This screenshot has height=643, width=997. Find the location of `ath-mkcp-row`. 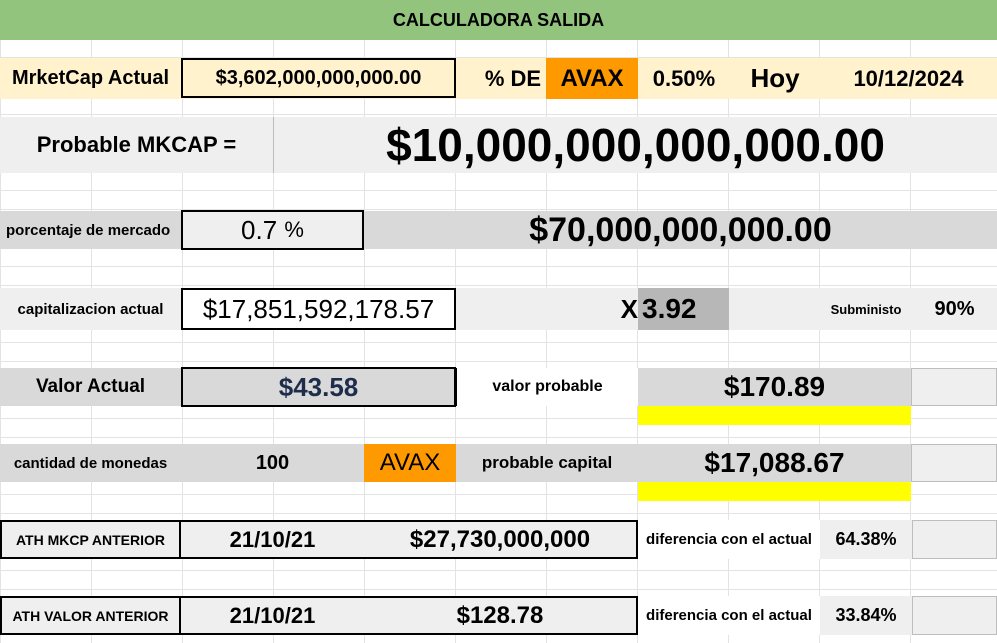

ath-mkcp-row is located at coordinates (498, 539).